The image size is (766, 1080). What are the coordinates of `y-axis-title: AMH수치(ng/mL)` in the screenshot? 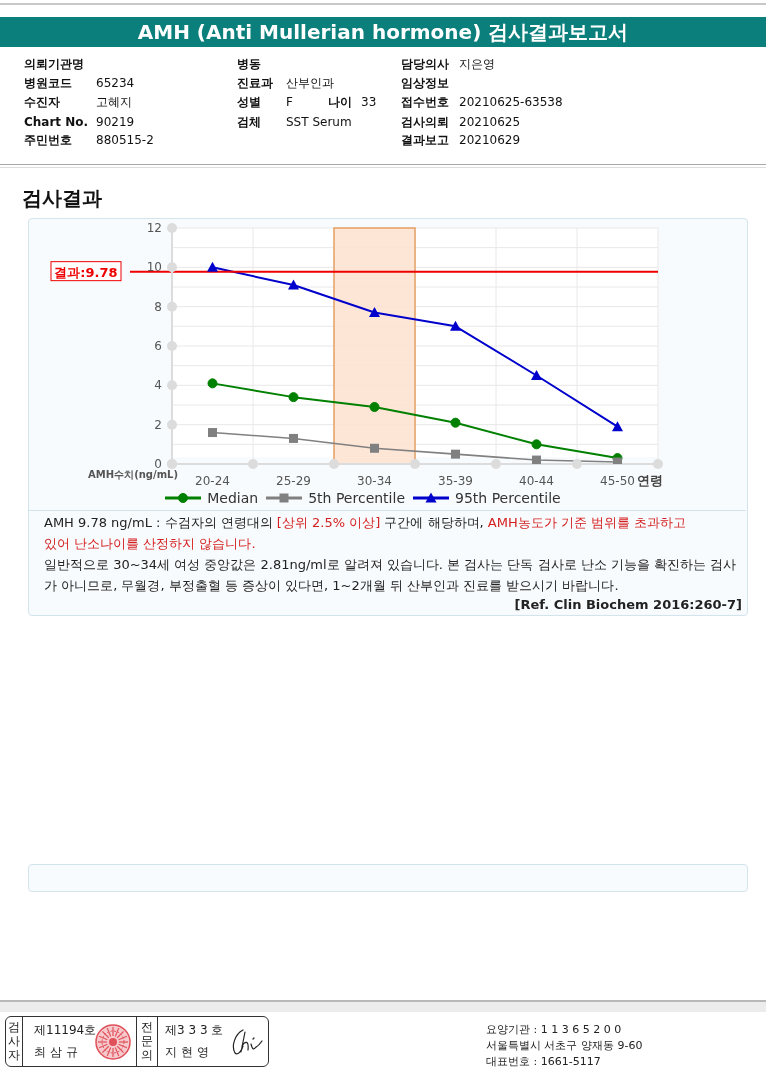 It's located at (133, 474).